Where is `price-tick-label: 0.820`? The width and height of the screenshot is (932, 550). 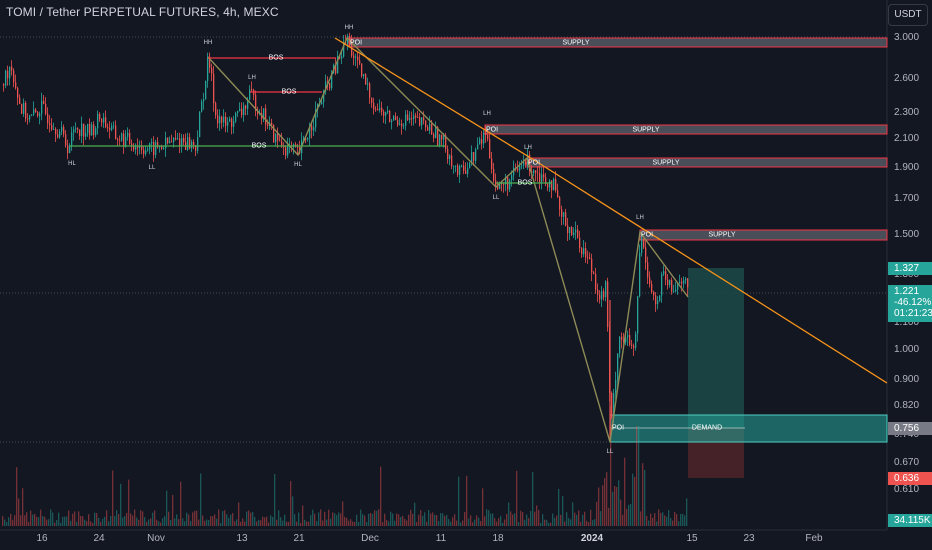
price-tick-label: 0.820 is located at coordinates (907, 406).